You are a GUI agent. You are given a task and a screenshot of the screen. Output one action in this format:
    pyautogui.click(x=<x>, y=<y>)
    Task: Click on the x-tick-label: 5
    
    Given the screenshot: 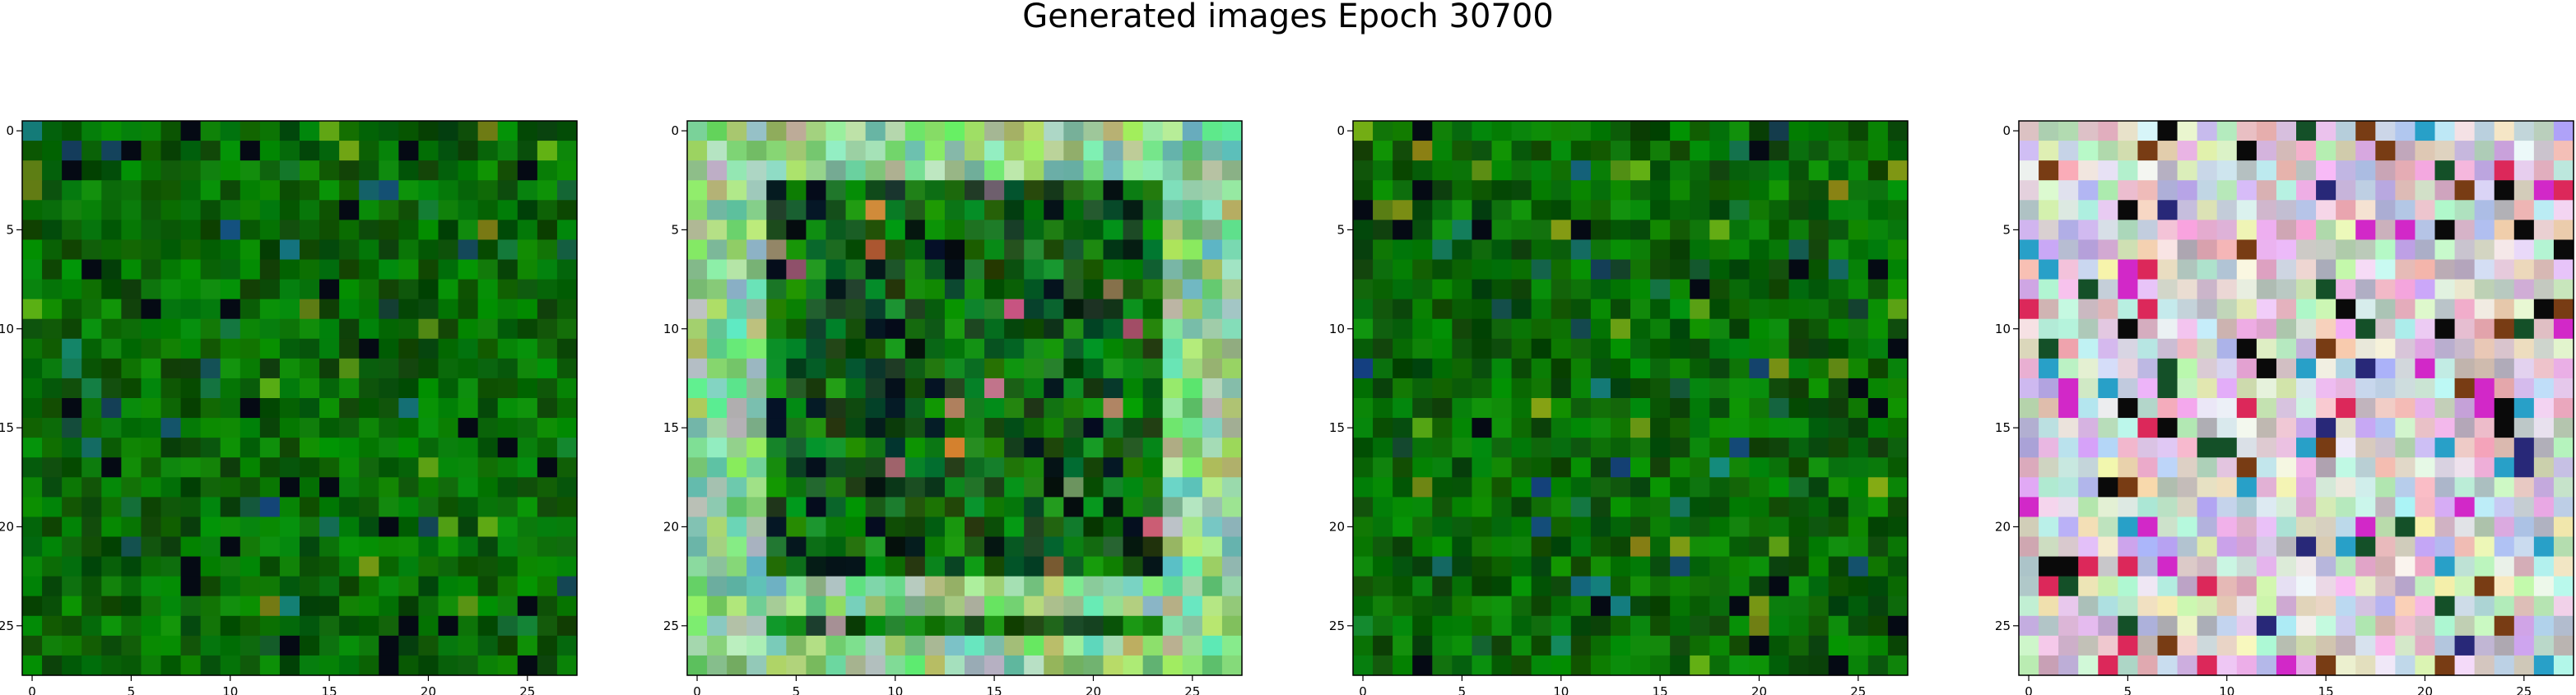 What is the action you would take?
    pyautogui.click(x=132, y=689)
    